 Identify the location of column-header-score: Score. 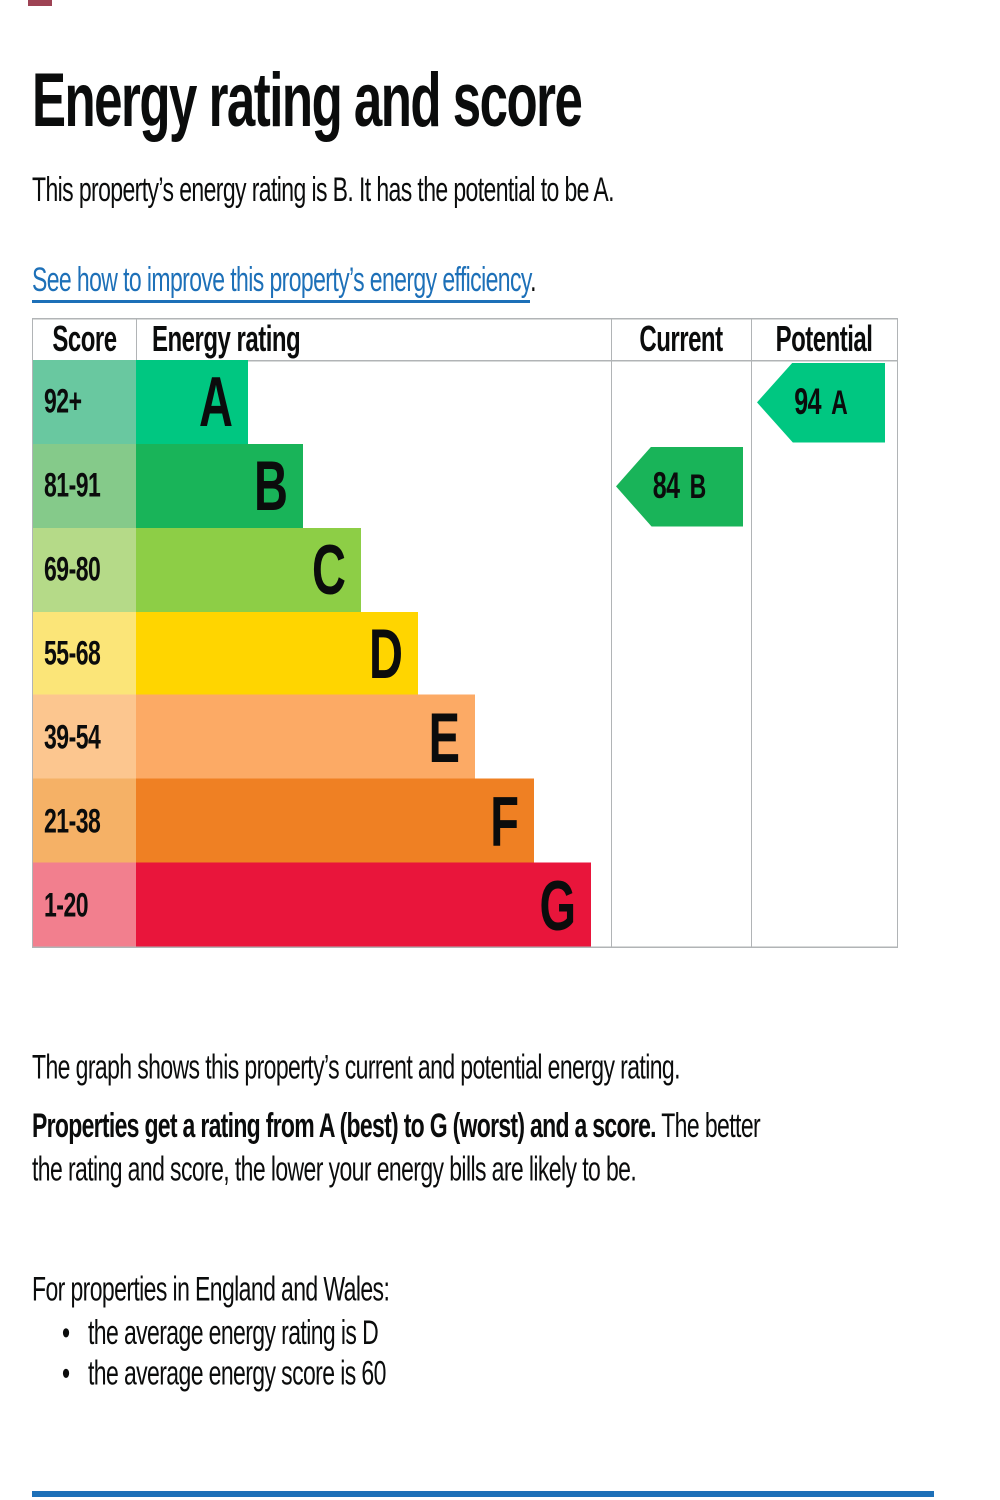
(84, 339).